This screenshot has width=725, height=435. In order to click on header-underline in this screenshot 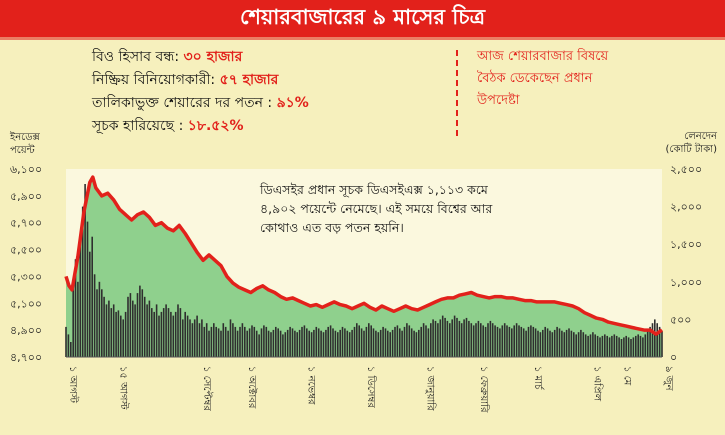, I will do `click(362, 38)`.